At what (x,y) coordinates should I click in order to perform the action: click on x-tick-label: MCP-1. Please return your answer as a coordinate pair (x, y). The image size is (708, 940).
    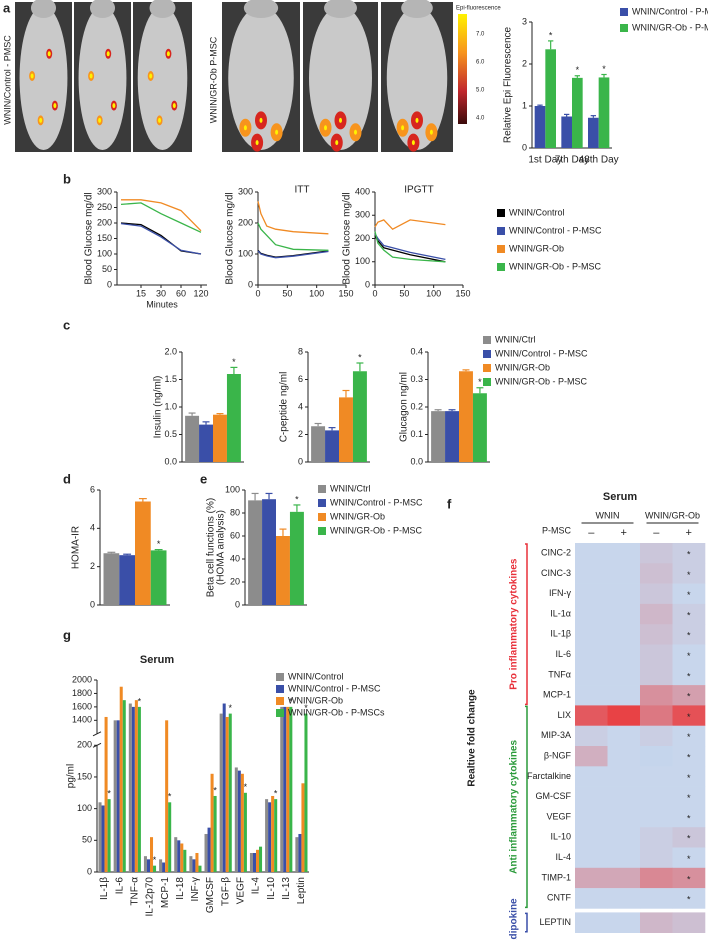
    Looking at the image, I should click on (165, 893).